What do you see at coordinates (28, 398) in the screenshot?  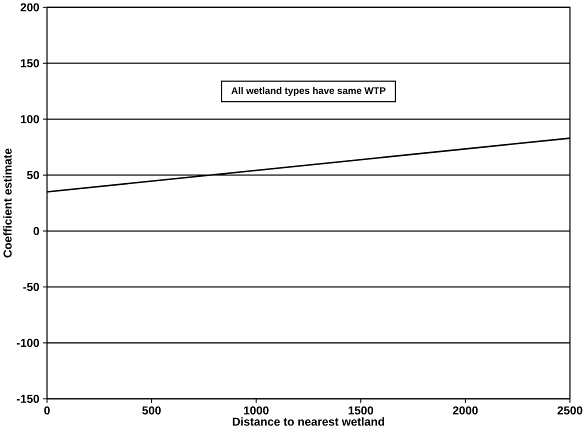 I see `y-tick-label: -150` at bounding box center [28, 398].